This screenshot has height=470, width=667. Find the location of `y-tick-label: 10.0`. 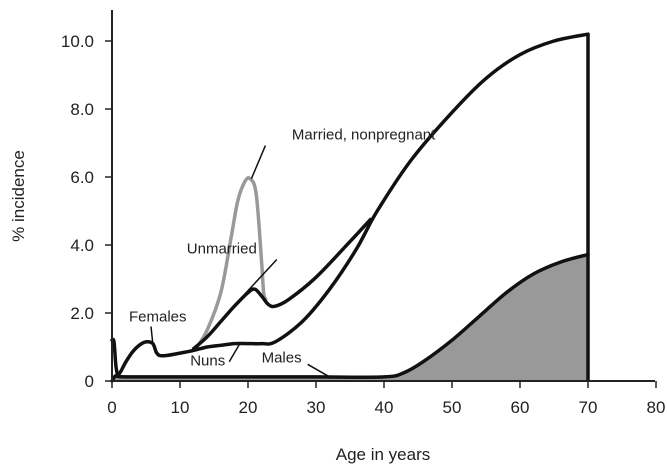

y-tick-label: 10.0 is located at coordinates (77, 41).